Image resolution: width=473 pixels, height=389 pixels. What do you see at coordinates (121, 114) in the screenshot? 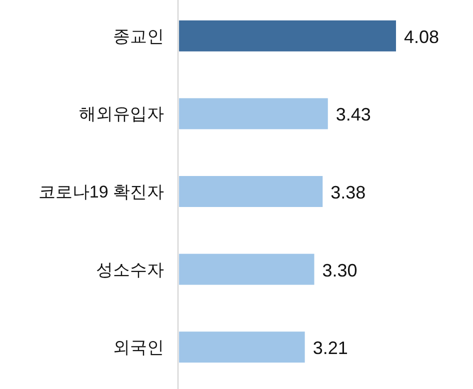
I see `y-tick-label: 해외유입자` at bounding box center [121, 114].